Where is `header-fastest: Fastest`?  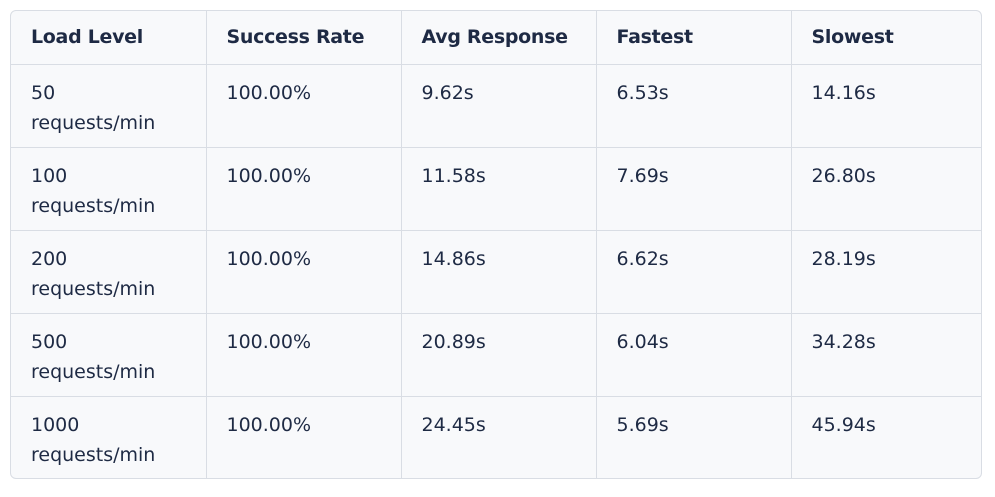
header-fastest: Fastest is located at coordinates (694, 38).